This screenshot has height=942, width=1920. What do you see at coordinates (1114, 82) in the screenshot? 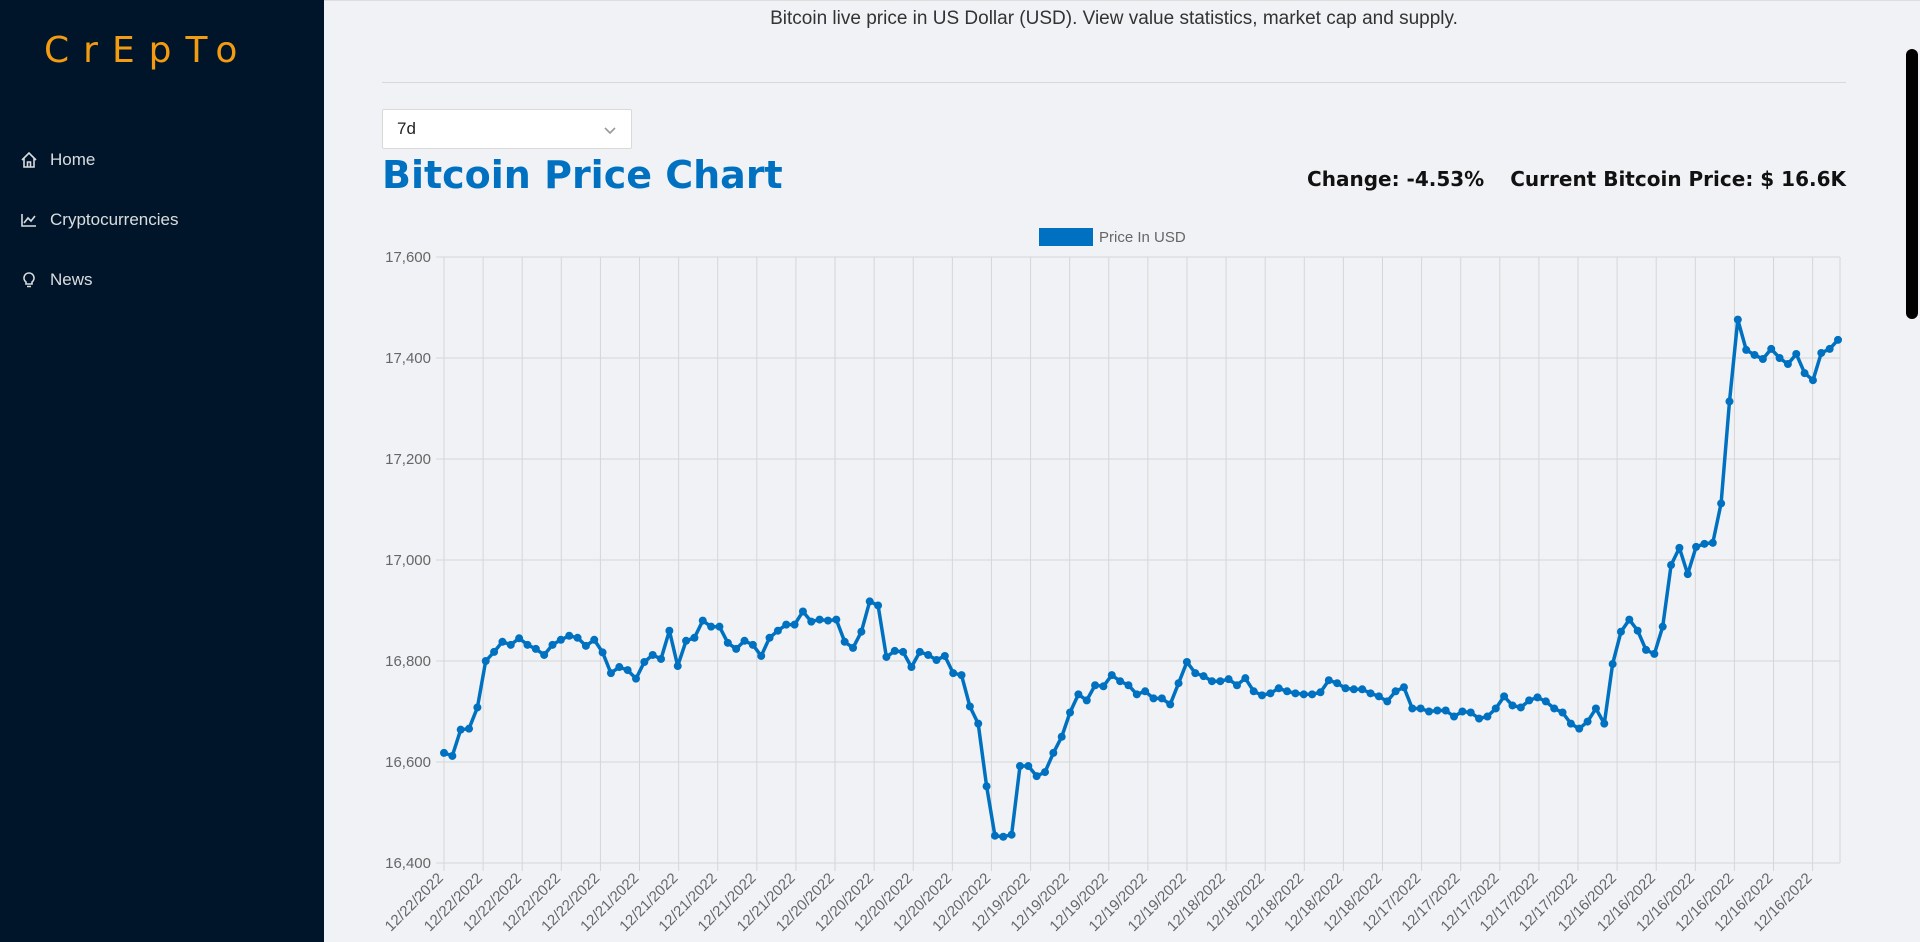
I see `divider` at bounding box center [1114, 82].